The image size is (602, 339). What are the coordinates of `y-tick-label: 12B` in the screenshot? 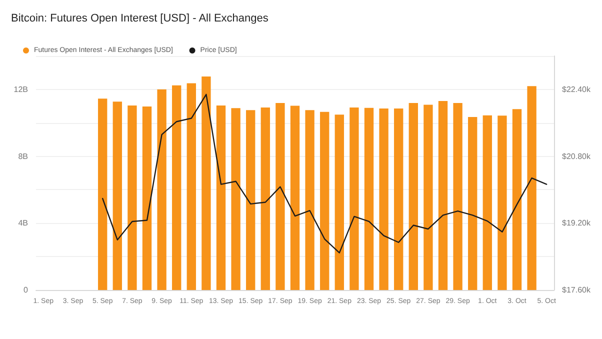 It's located at (21, 89).